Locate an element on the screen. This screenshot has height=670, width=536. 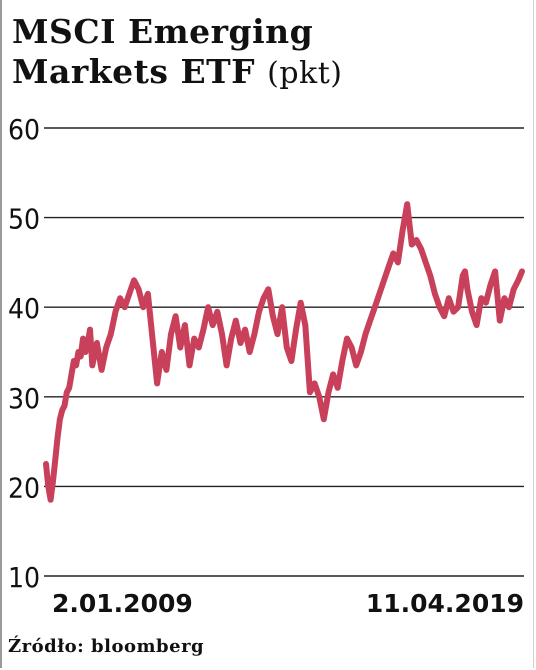
y-tick-label: 10 is located at coordinates (24, 577).